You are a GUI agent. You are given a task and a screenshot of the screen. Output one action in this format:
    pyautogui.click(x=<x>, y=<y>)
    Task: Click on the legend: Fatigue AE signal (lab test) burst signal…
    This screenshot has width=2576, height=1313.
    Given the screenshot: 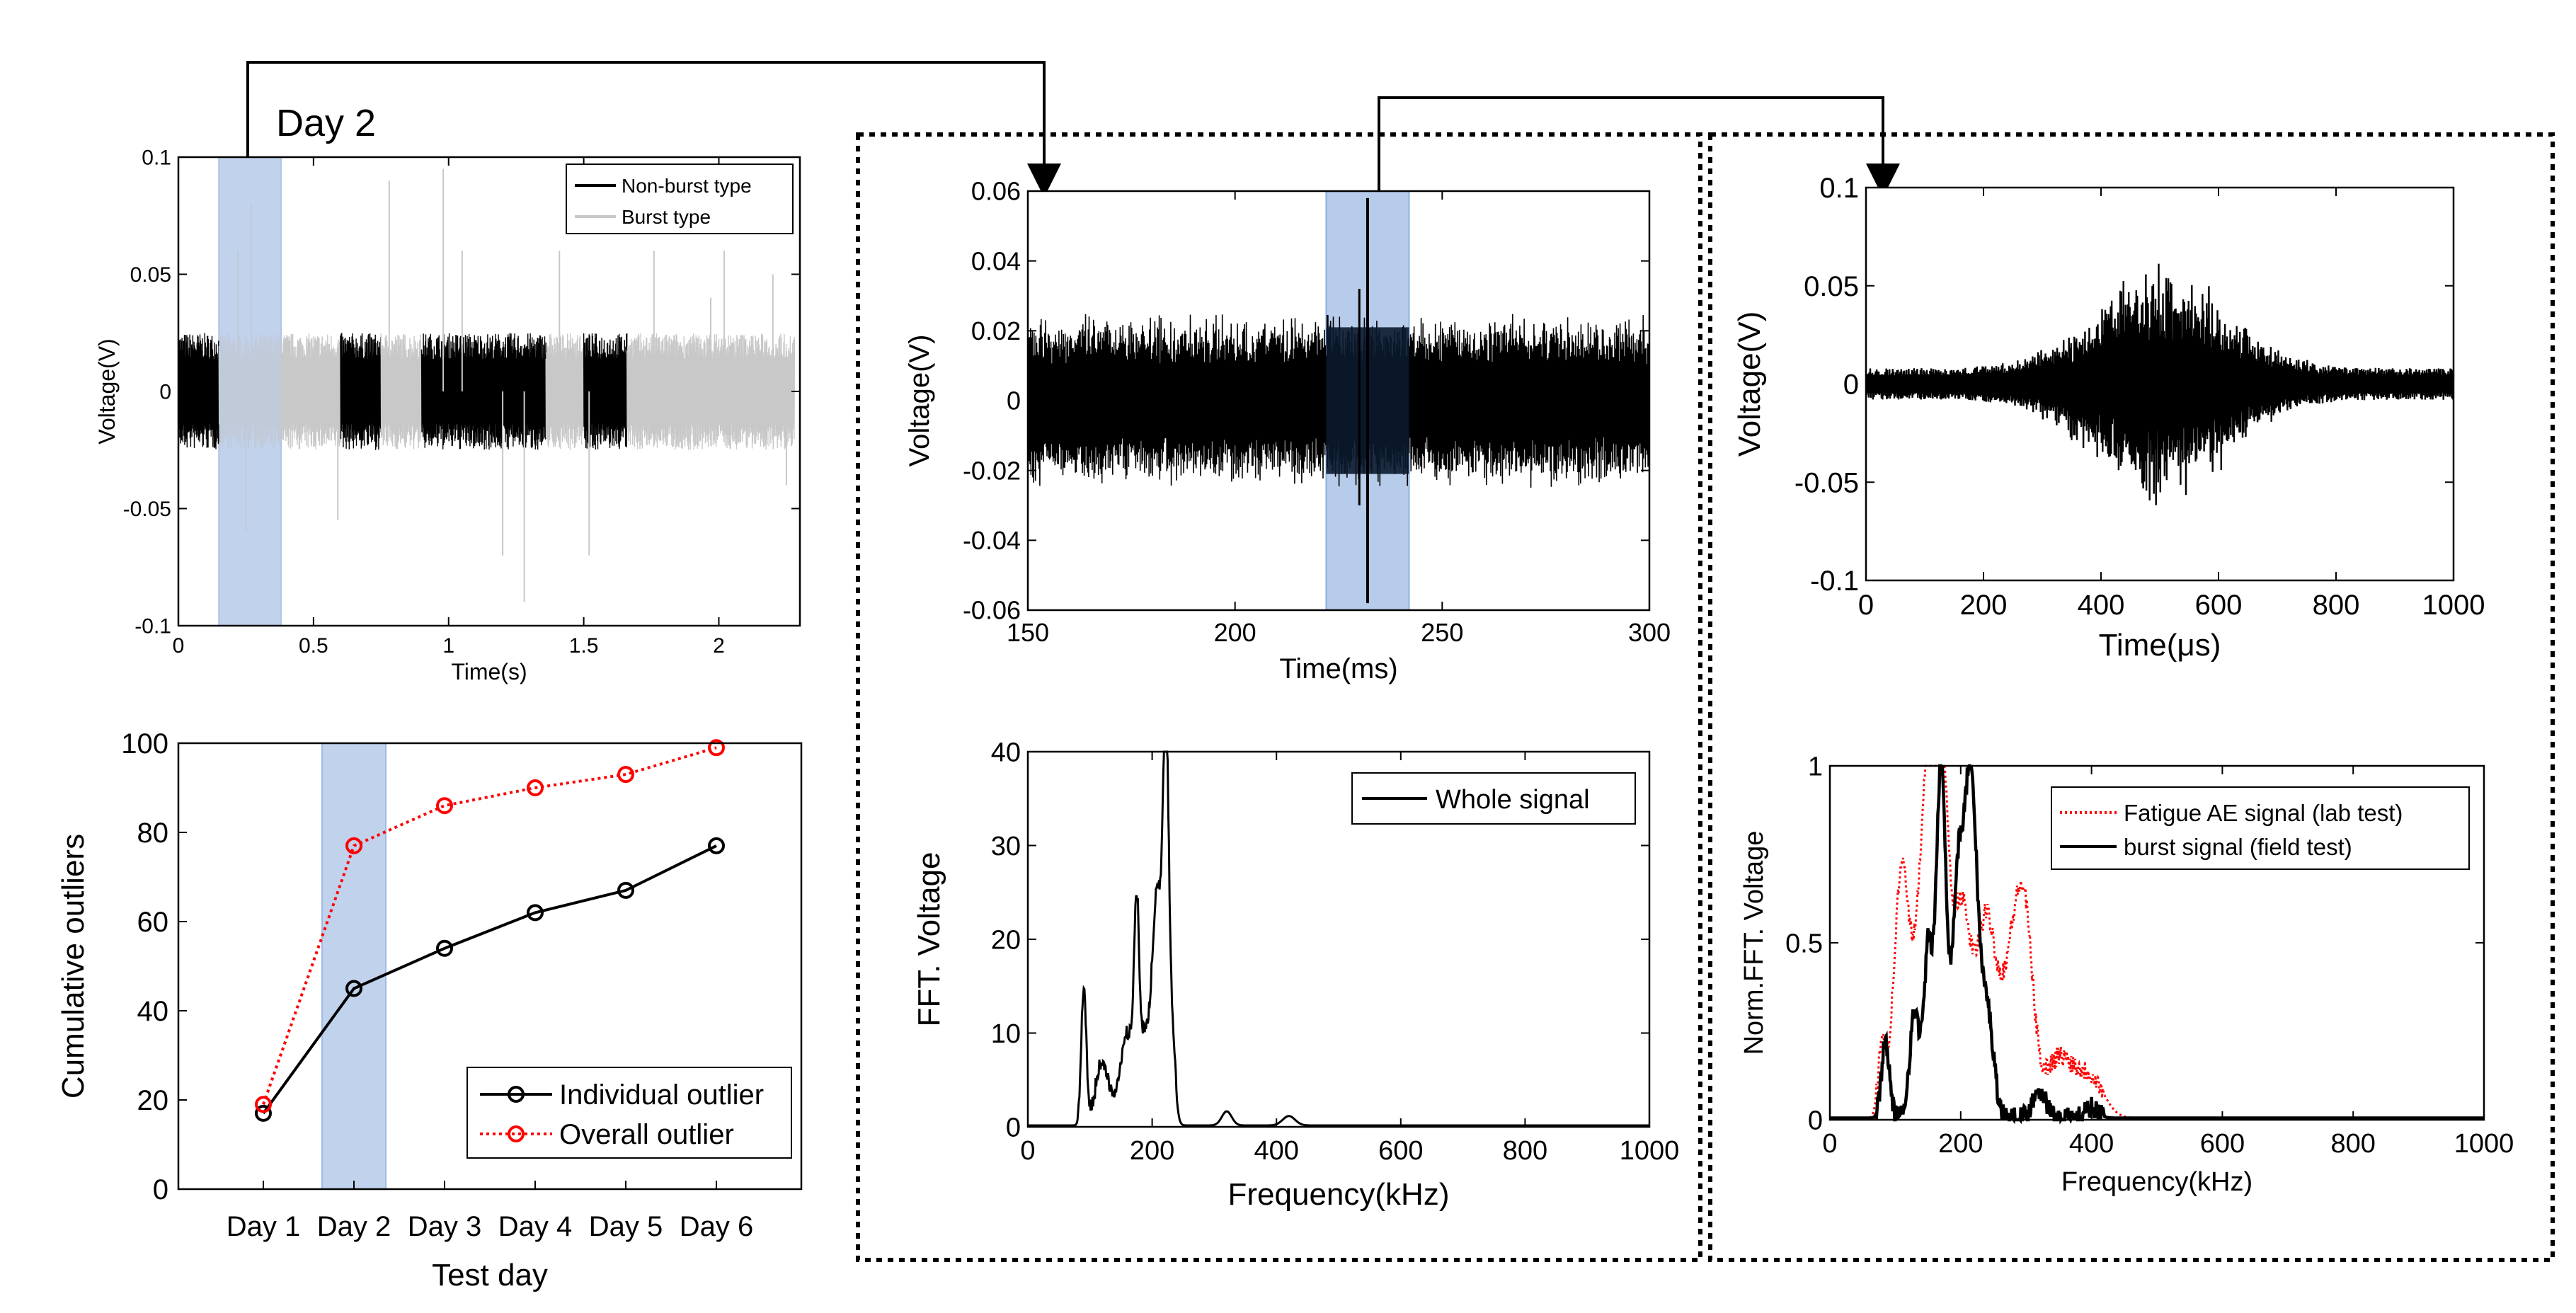 What is the action you would take?
    pyautogui.click(x=2260, y=828)
    